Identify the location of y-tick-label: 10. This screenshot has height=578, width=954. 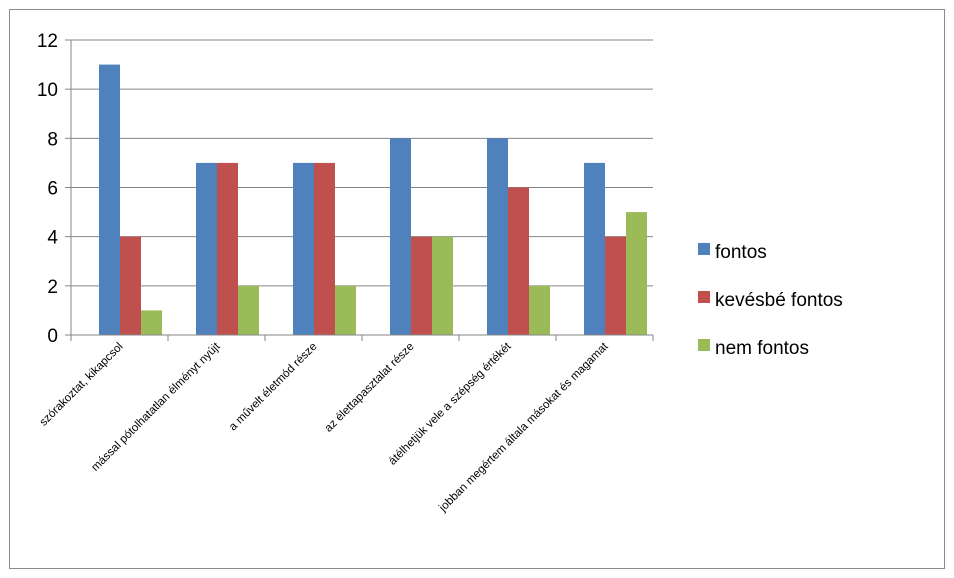
(47, 90).